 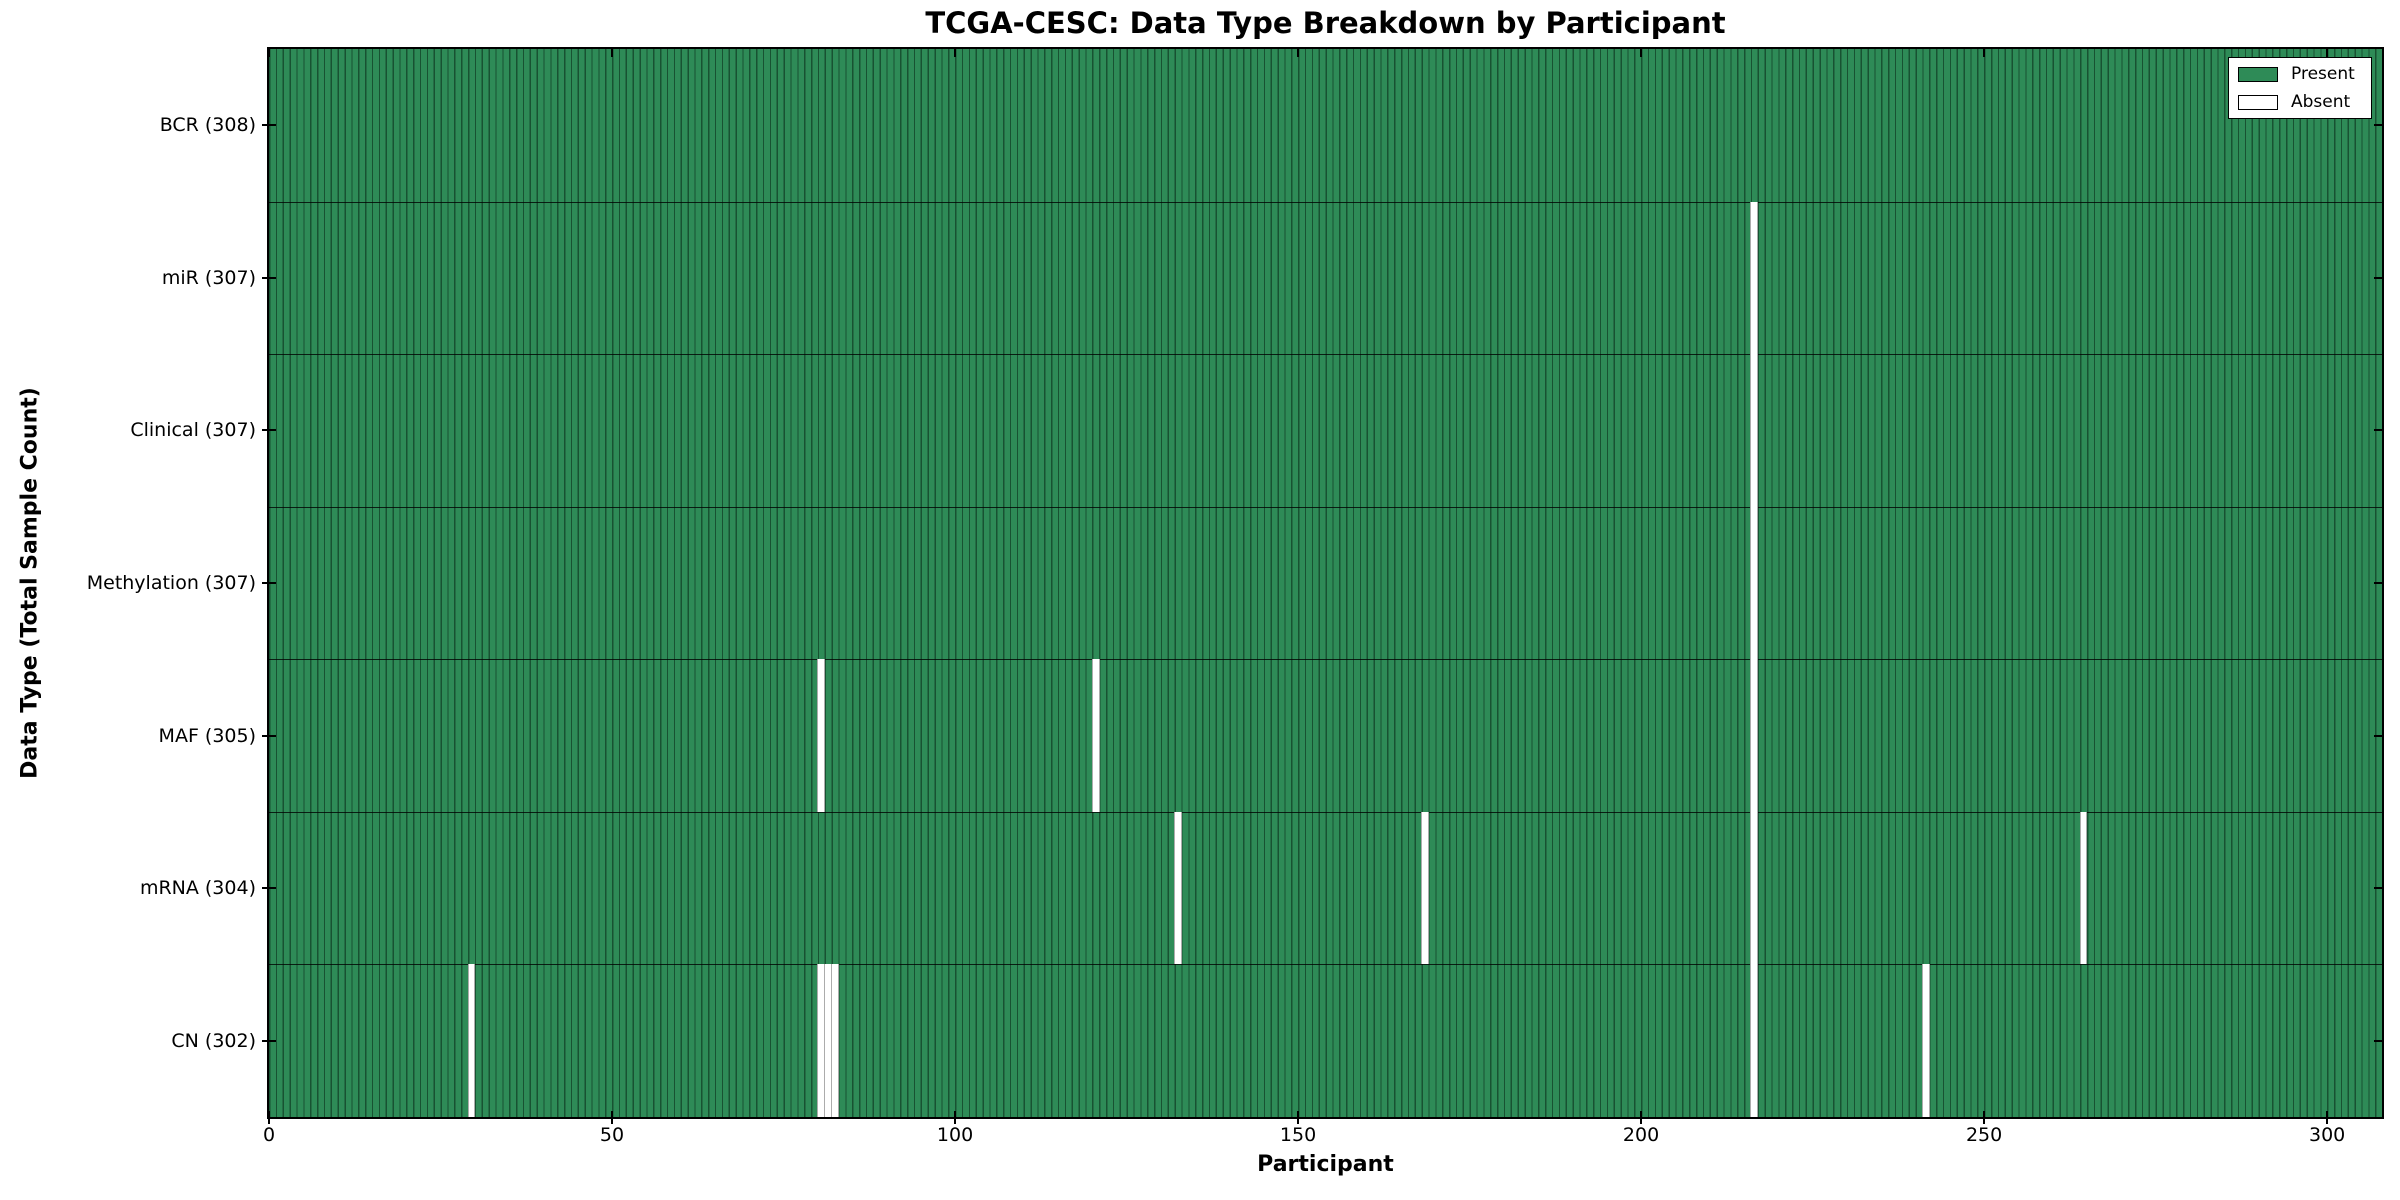 What do you see at coordinates (1325, 278) in the screenshot?
I see `row-mir` at bounding box center [1325, 278].